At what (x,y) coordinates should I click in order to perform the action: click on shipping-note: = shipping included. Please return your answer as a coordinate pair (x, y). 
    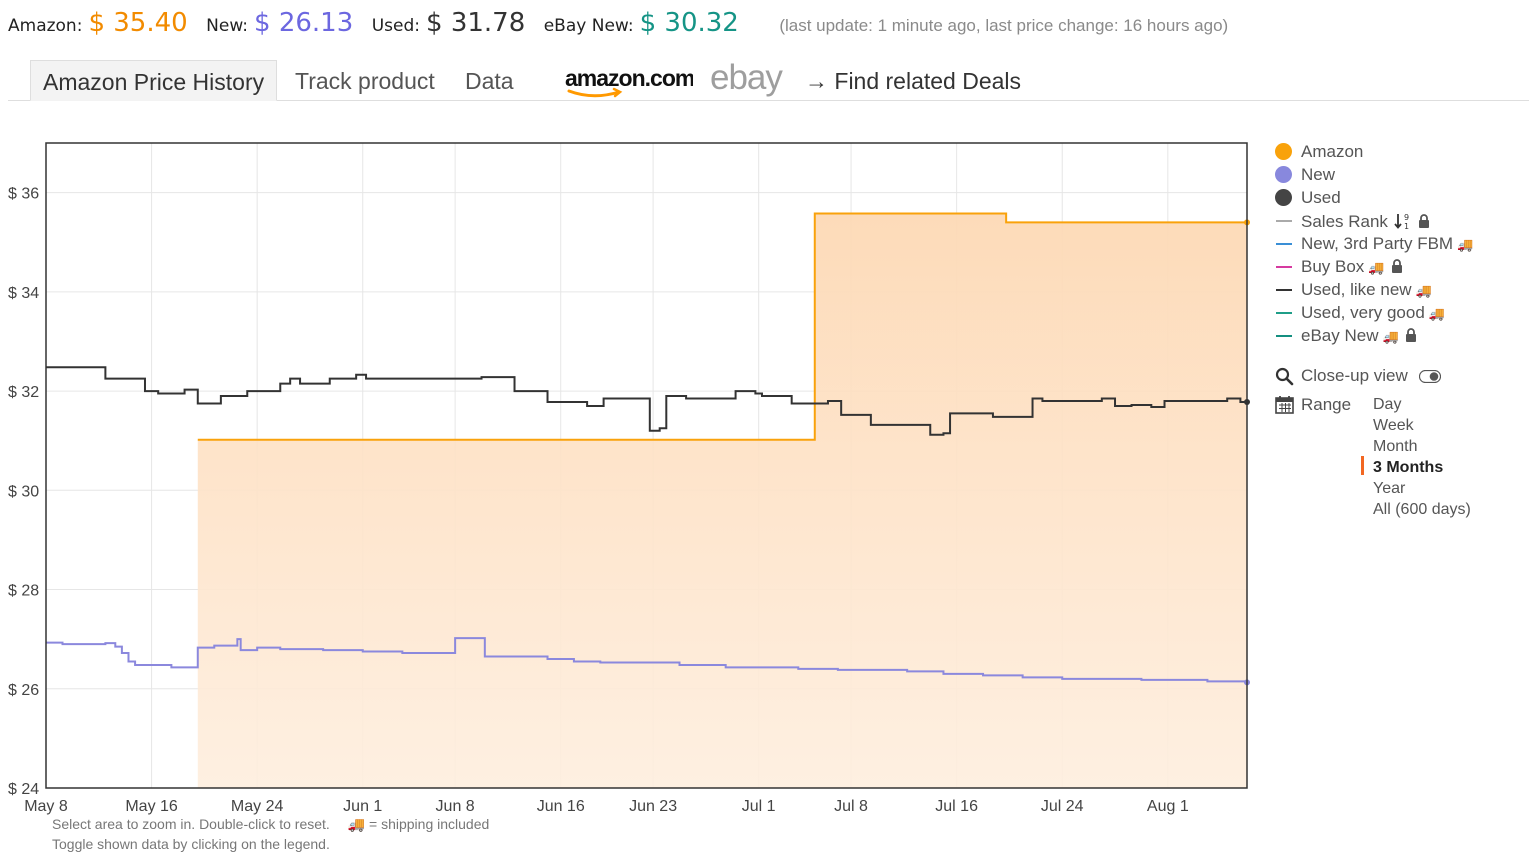
    Looking at the image, I should click on (429, 824).